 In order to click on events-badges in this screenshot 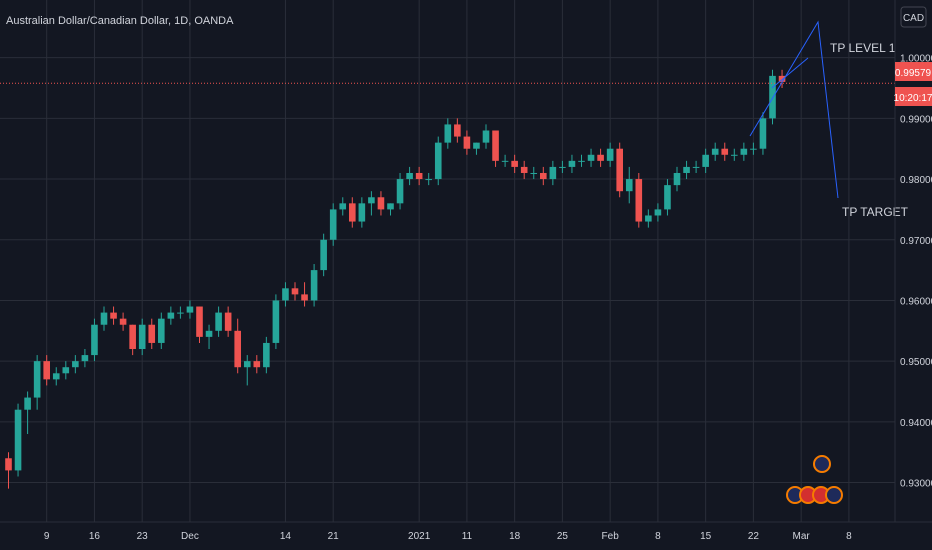, I will do `click(814, 479)`.